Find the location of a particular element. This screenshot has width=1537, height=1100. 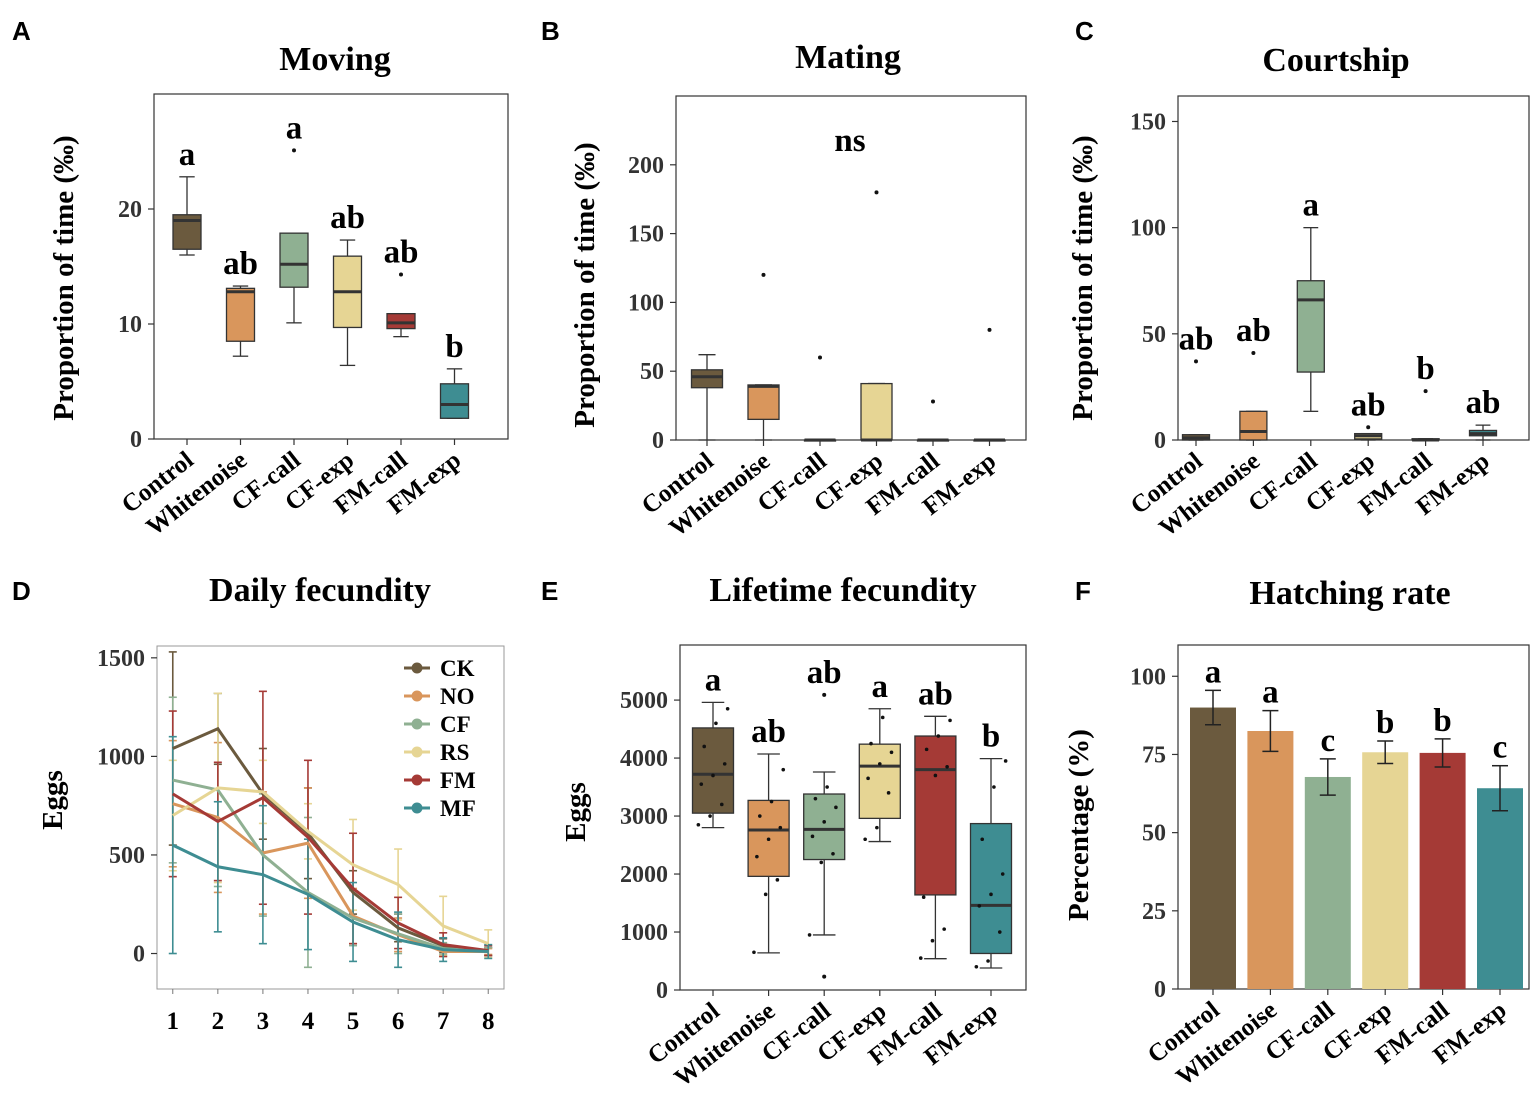

significance-letter: a is located at coordinates (1311, 206).